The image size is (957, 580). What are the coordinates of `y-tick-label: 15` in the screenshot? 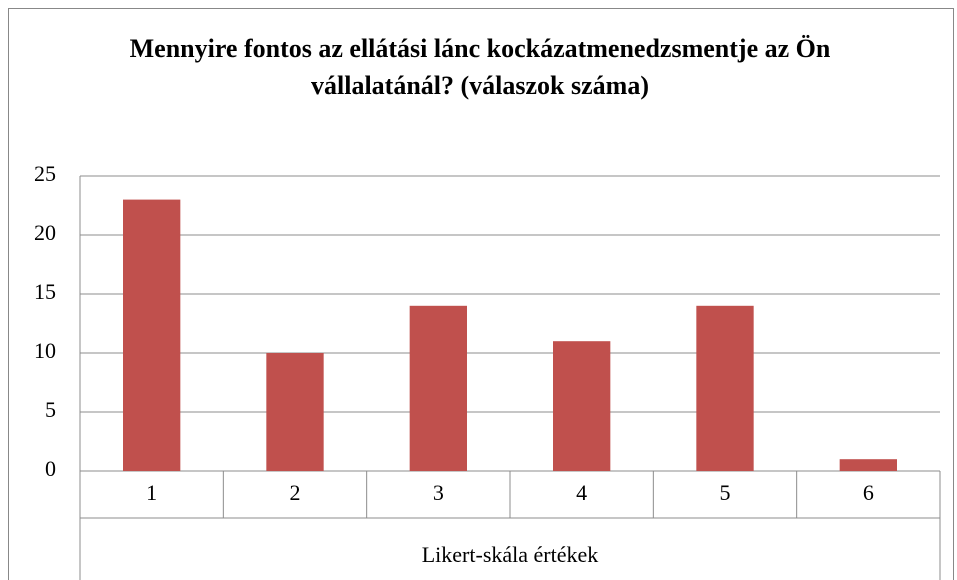 It's located at (45, 291).